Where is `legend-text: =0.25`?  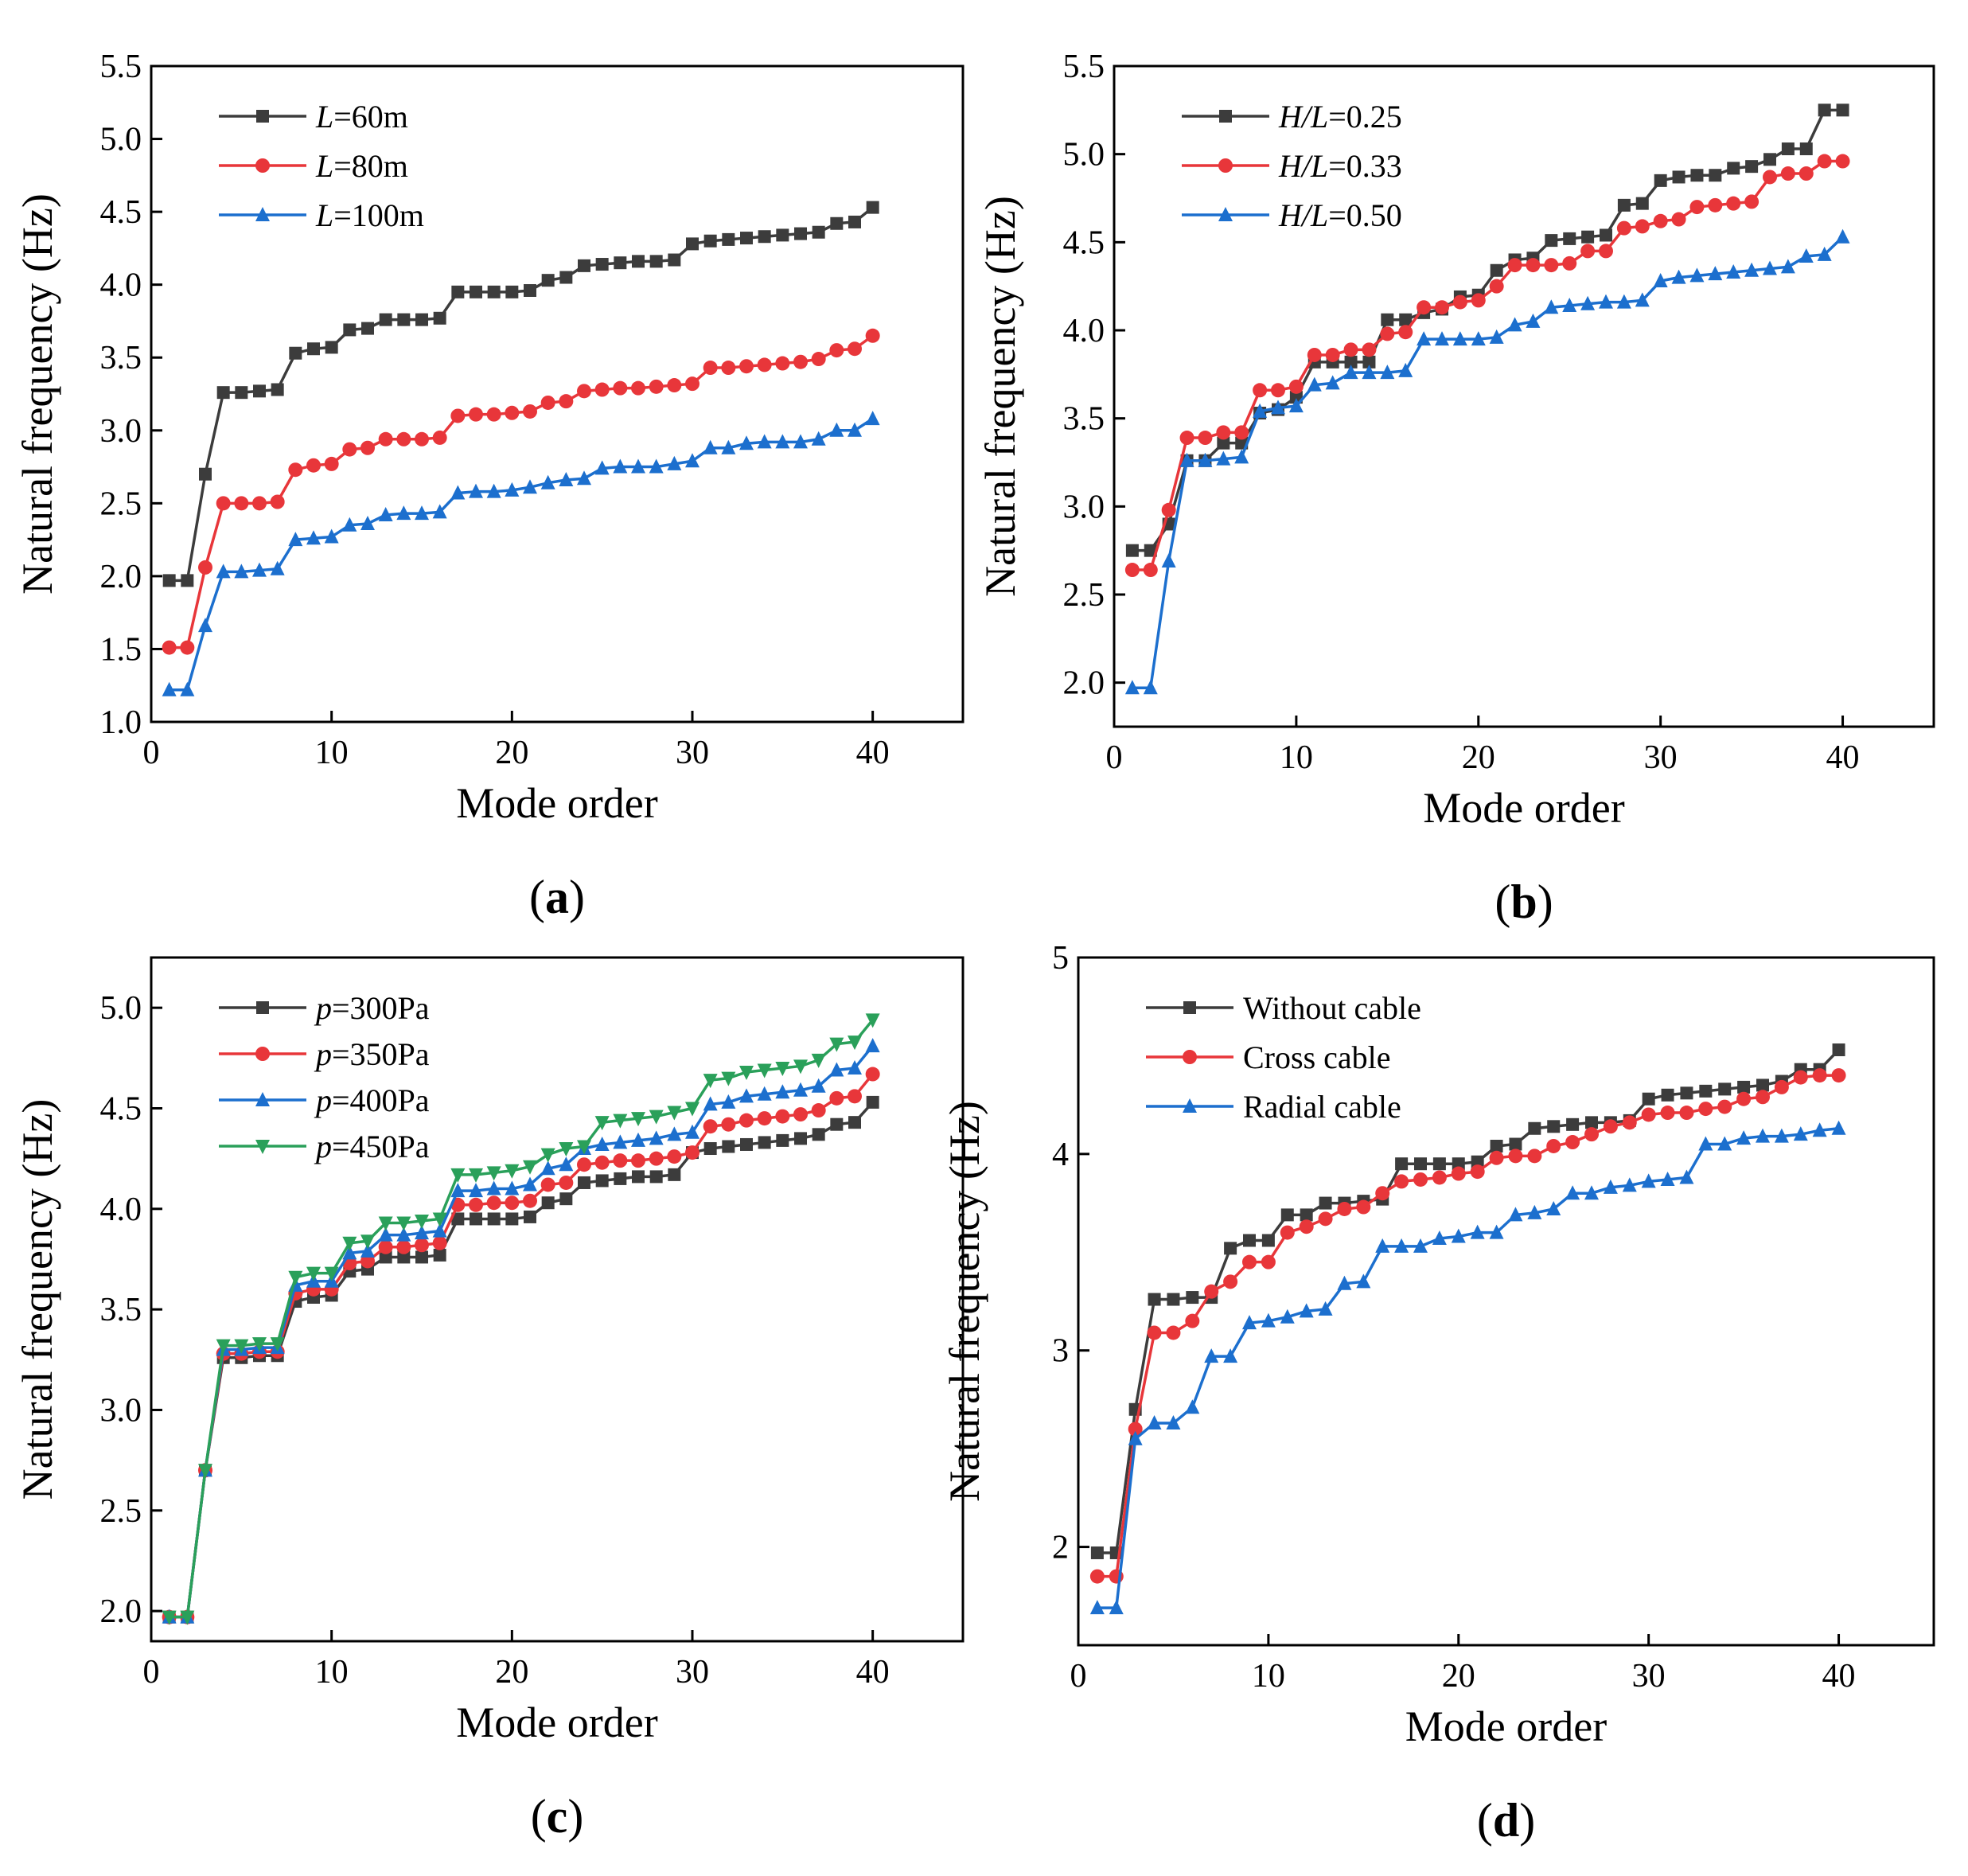
legend-text: =0.25 is located at coordinates (1365, 117).